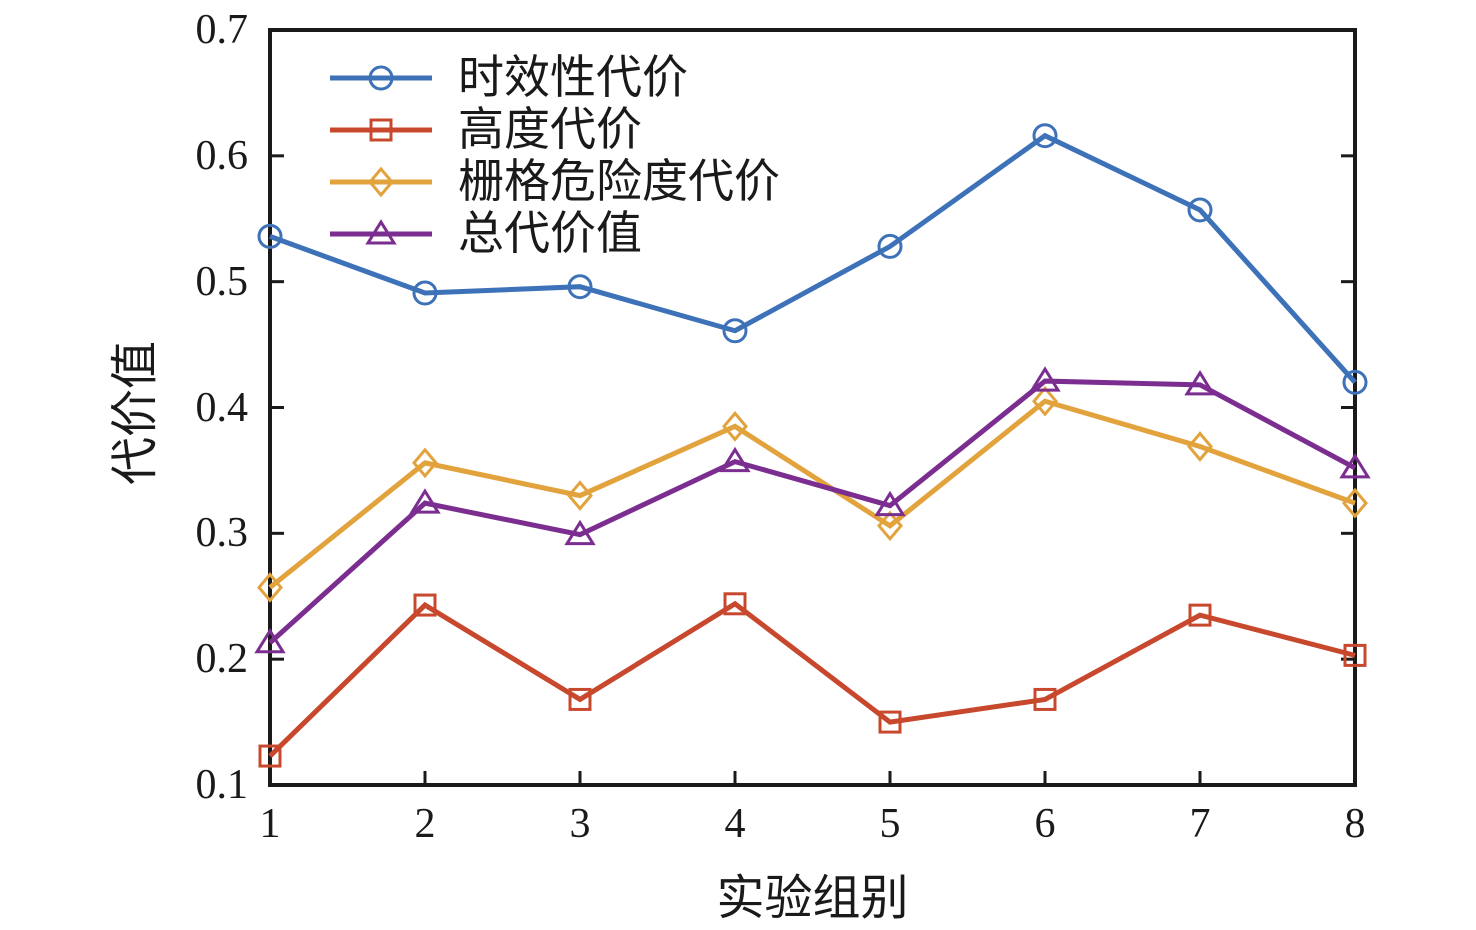  Describe the element at coordinates (222, 533) in the screenshot. I see `y-tick-label: 0.3` at that location.